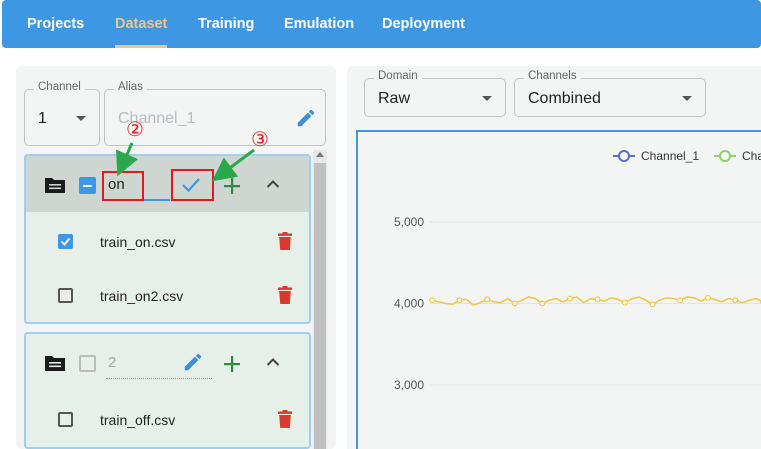  I want to click on check-icon, so click(191, 185).